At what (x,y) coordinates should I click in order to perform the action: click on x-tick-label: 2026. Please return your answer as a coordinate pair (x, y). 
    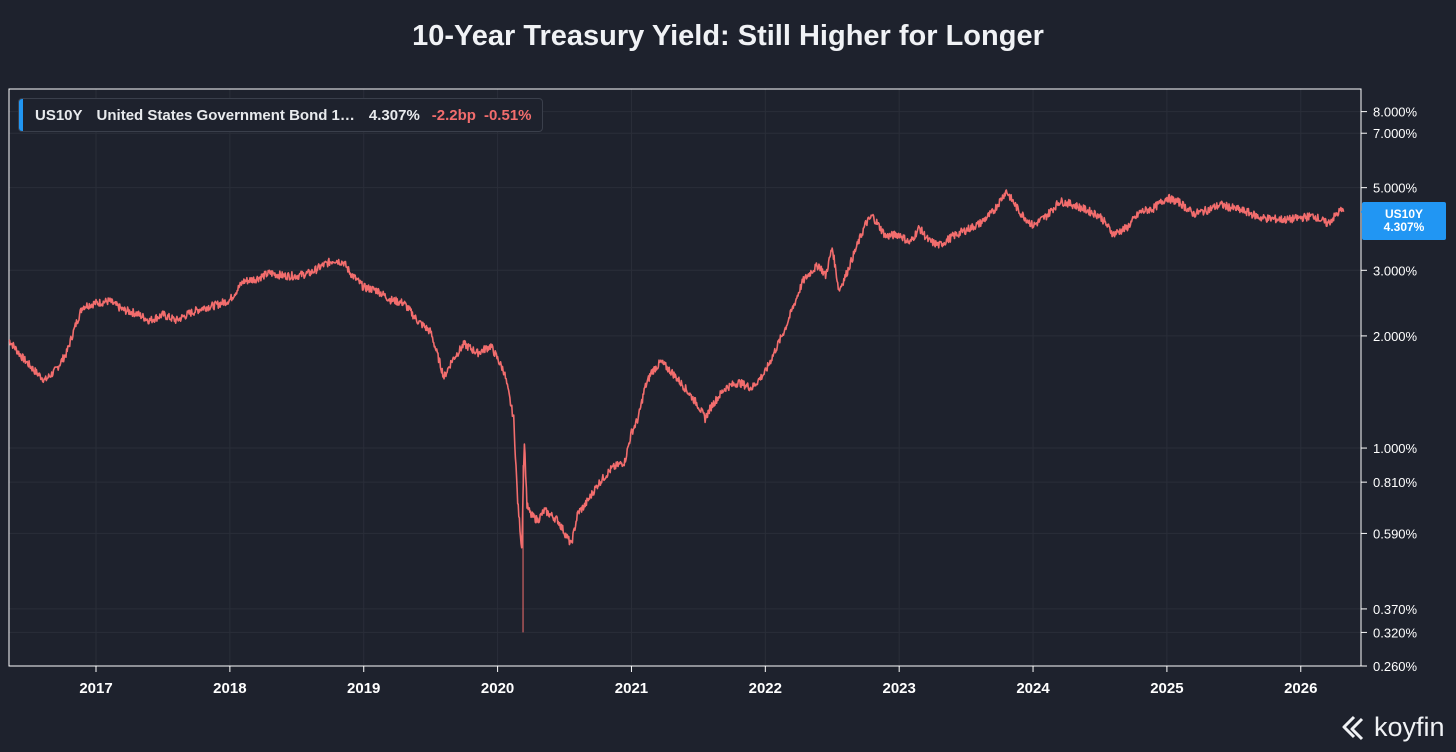
    Looking at the image, I should click on (1300, 688).